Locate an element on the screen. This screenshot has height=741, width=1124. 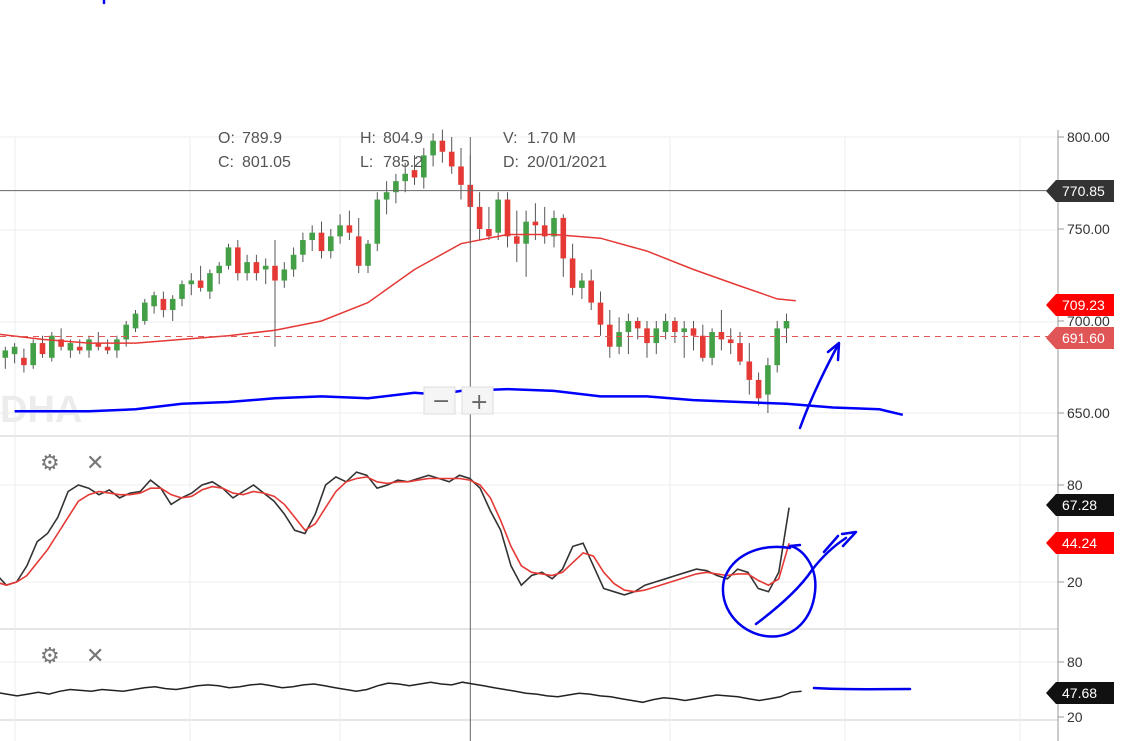
low-label: L: is located at coordinates (366, 162).